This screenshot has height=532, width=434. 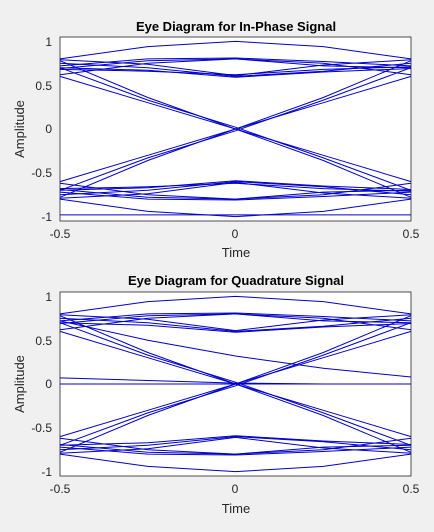 What do you see at coordinates (236, 280) in the screenshot?
I see `chart-title: Eye Diagram for Quadrature Signal` at bounding box center [236, 280].